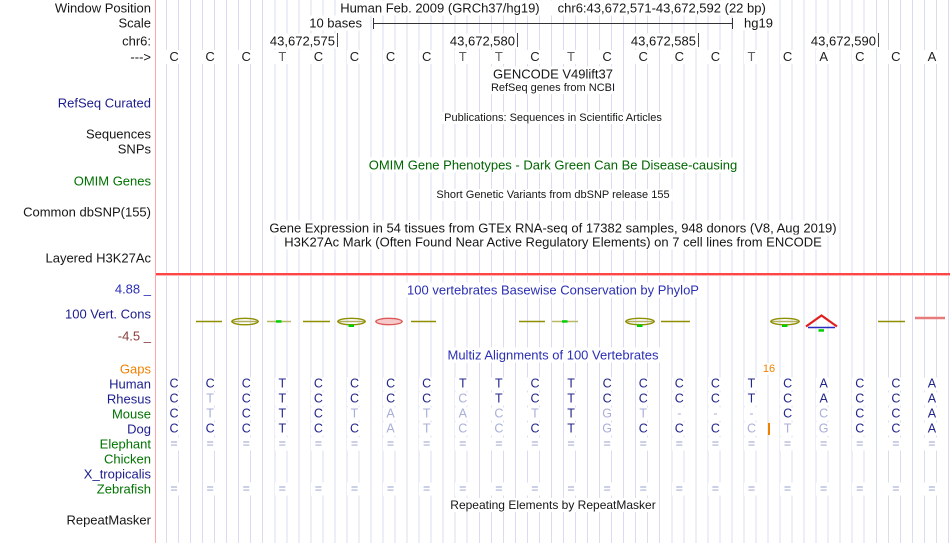  What do you see at coordinates (98, 258) in the screenshot?
I see `track-label-layered-h3k27ac: Layered H3K27Ac` at bounding box center [98, 258].